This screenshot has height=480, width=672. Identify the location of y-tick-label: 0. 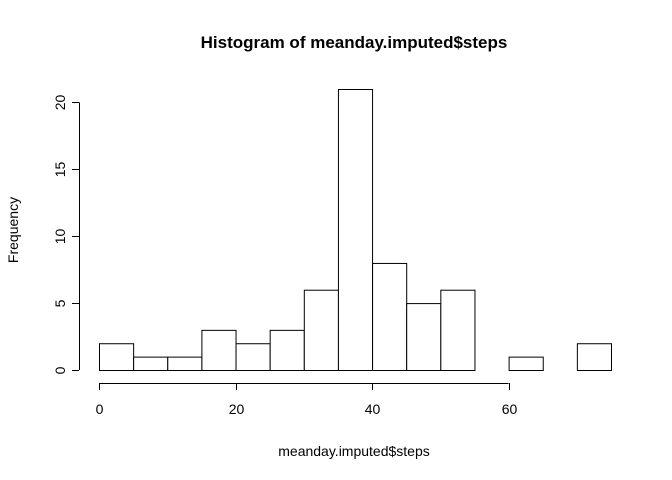
(60, 370).